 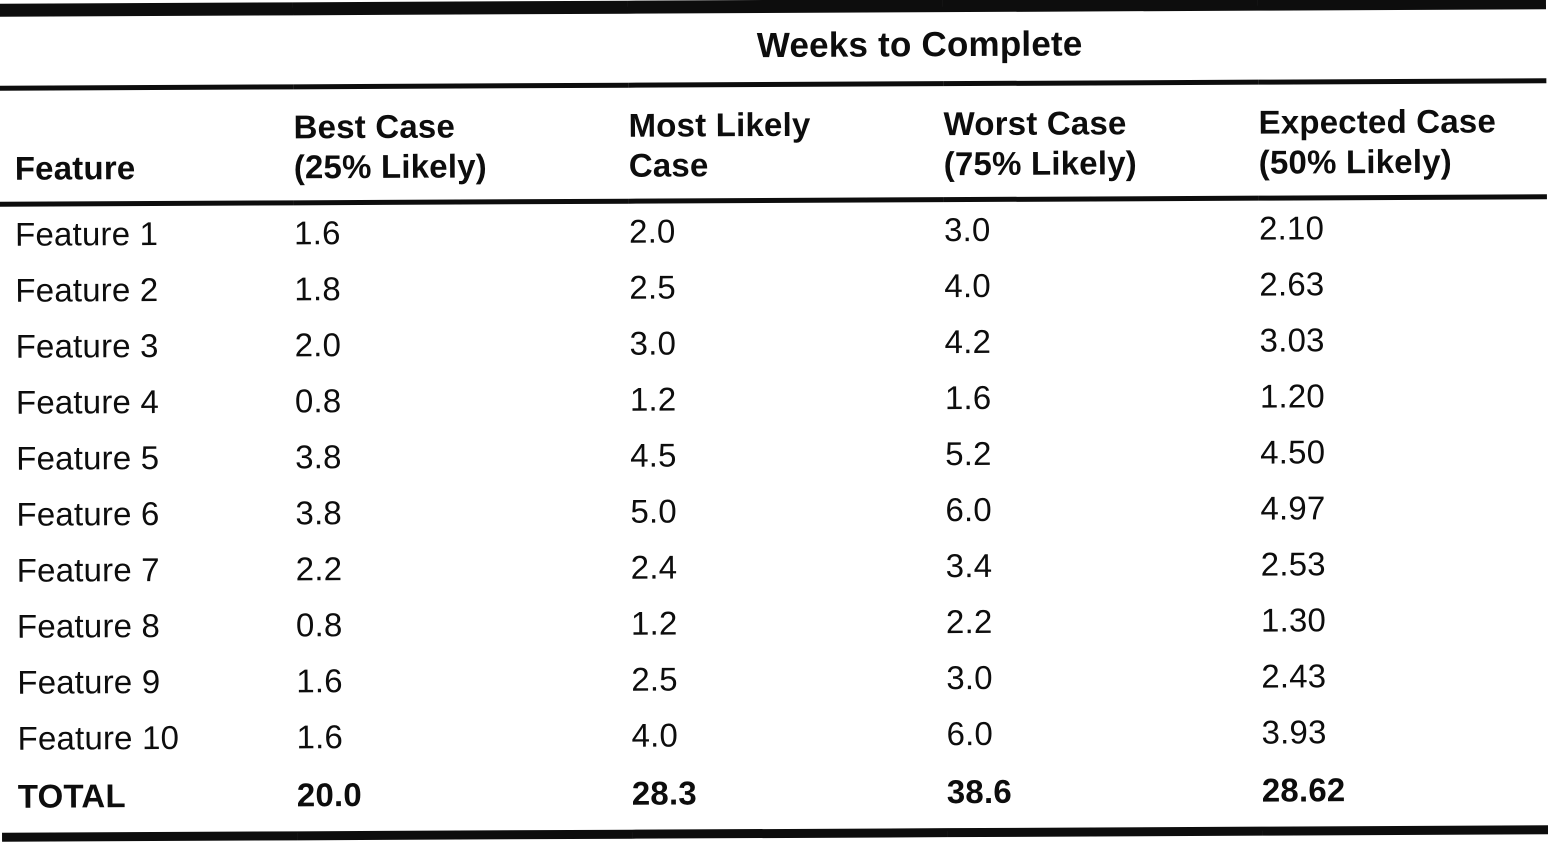 I want to click on value-cell: 2.4, so click(x=654, y=566).